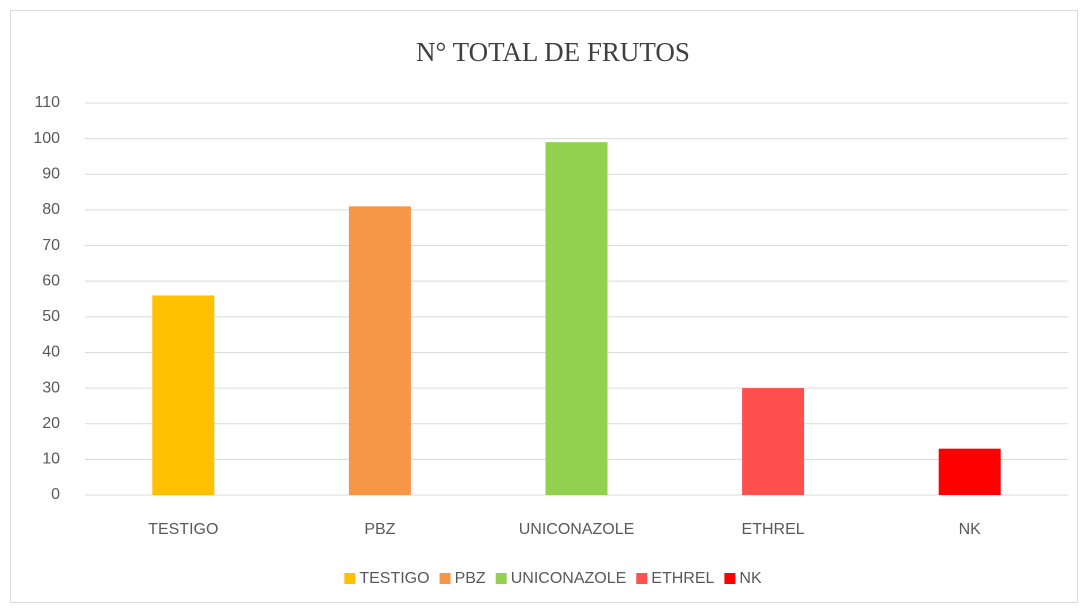  I want to click on y-tick-label: 50, so click(51, 316).